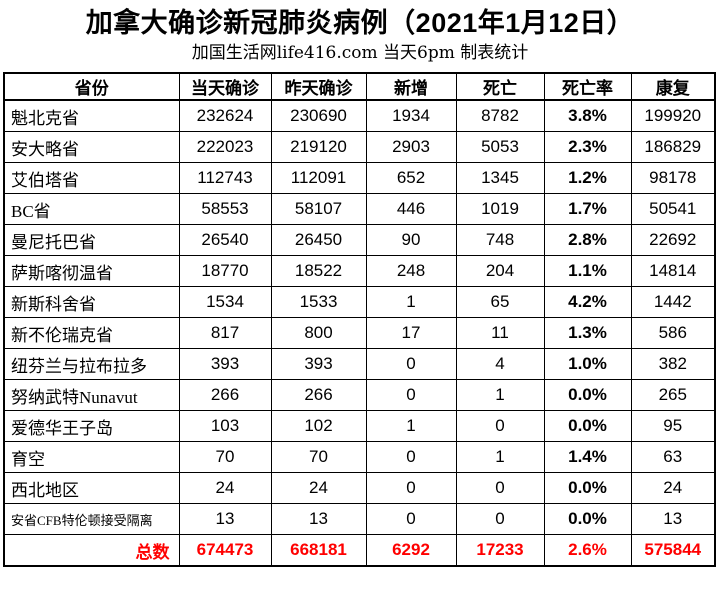 This screenshot has width=720, height=589. Describe the element at coordinates (673, 302) in the screenshot. I see `cell-recovered: 1442` at that location.